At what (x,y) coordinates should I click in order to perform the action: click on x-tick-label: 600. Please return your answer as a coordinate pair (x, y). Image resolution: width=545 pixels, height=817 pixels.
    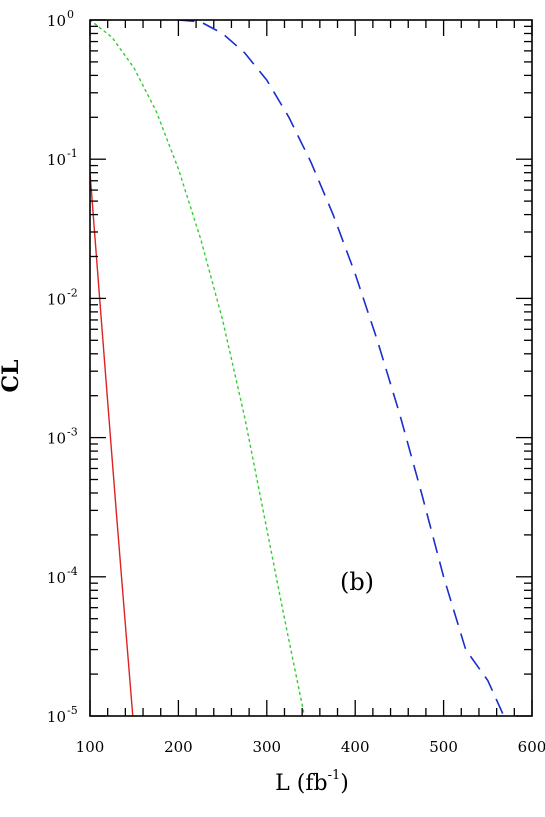
    Looking at the image, I should click on (531, 747).